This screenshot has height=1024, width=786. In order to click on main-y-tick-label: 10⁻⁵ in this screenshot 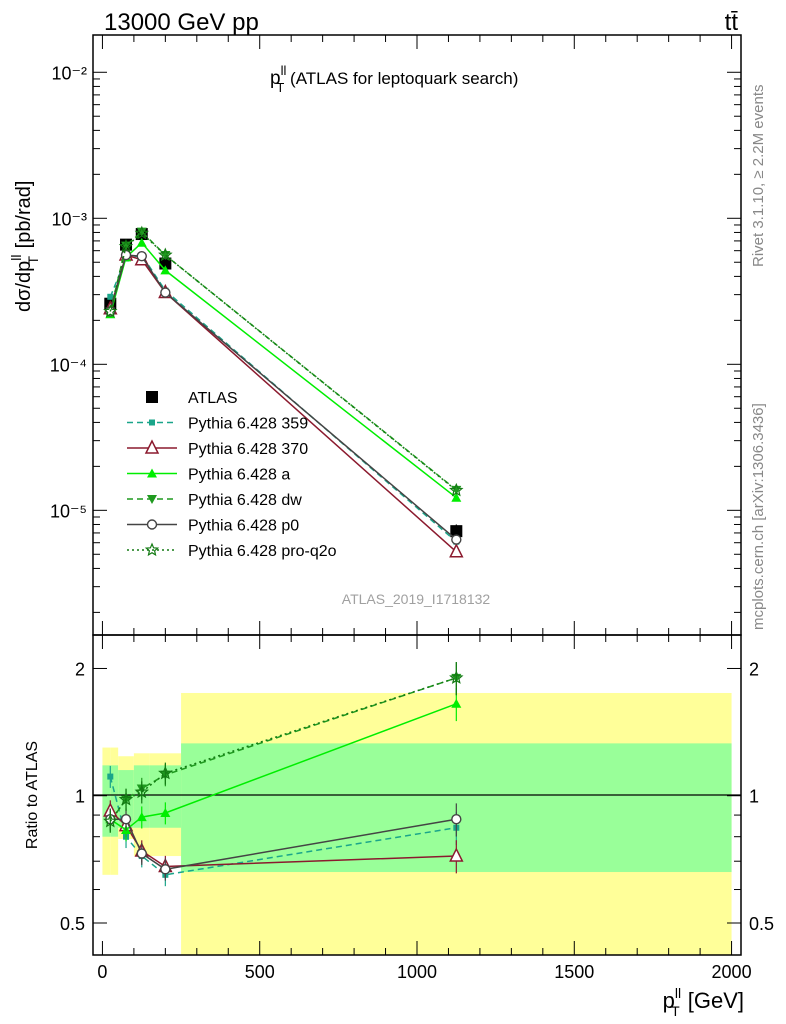, I will do `click(68, 511)`.